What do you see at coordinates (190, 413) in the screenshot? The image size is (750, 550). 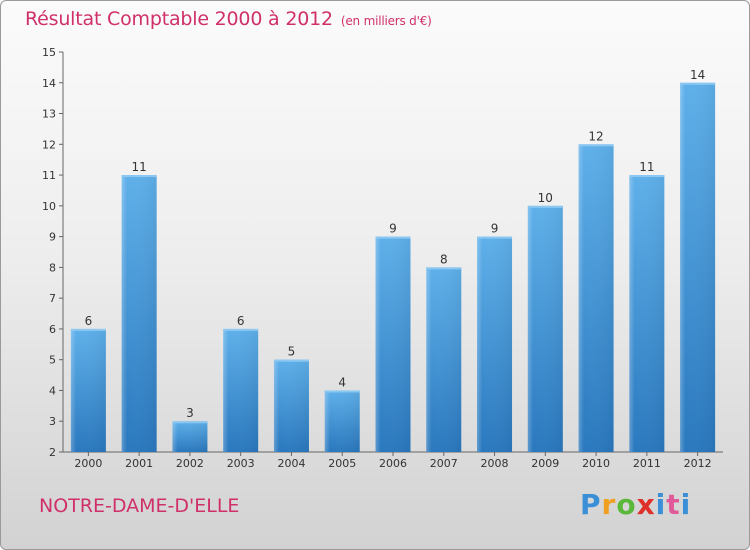 I see `bar-value-label: 3` at bounding box center [190, 413].